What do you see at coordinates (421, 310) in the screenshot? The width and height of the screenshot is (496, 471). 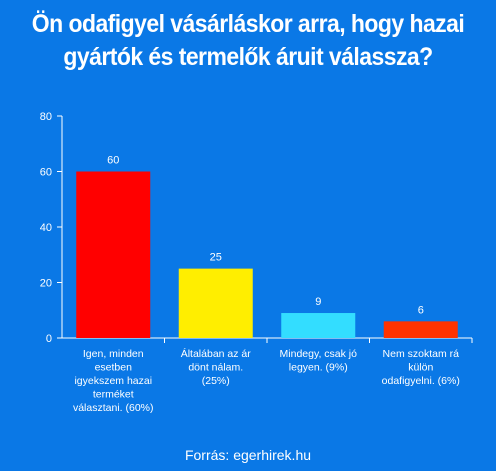 I see `data-label: 6` at bounding box center [421, 310].